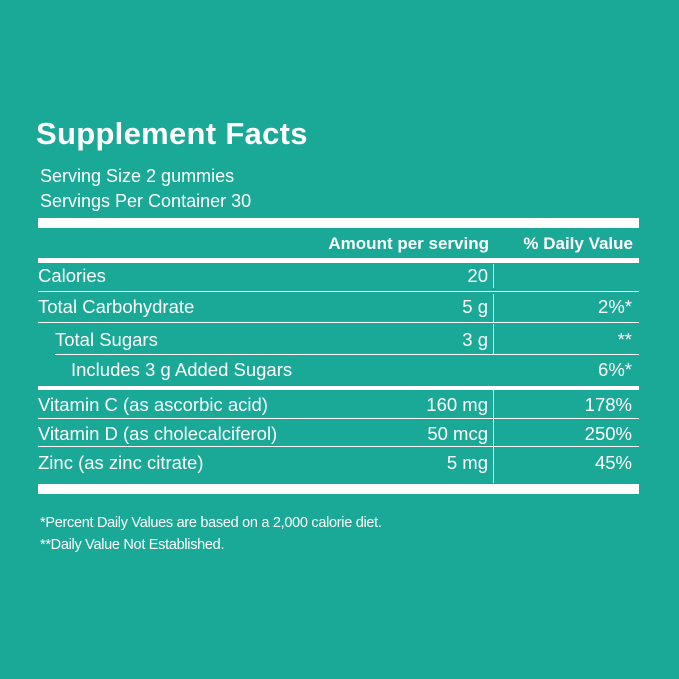 Image resolution: width=679 pixels, height=679 pixels. Describe the element at coordinates (137, 176) in the screenshot. I see `serving-size: Serving Size 2 gummies` at that location.